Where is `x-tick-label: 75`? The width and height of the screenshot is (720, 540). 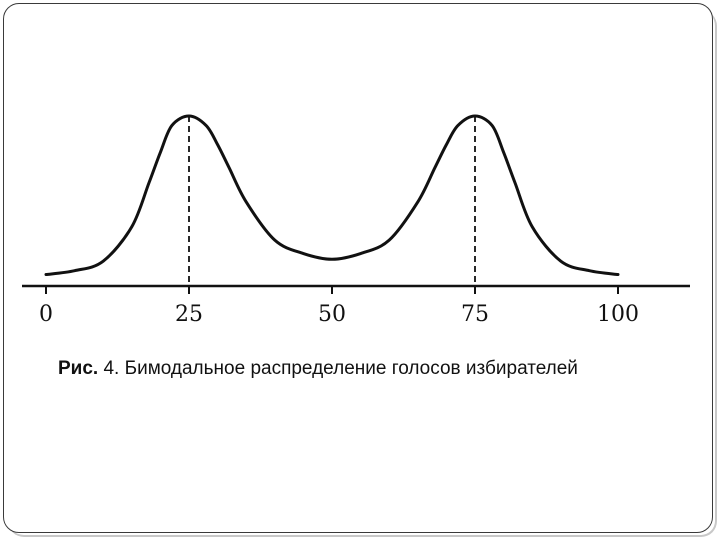 x-tick-label: 75 is located at coordinates (475, 314).